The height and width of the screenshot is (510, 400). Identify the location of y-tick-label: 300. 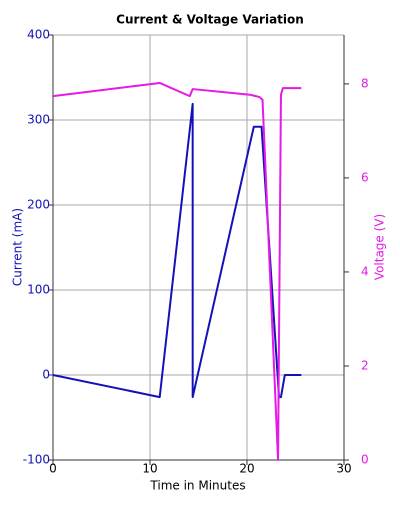
(38, 120).